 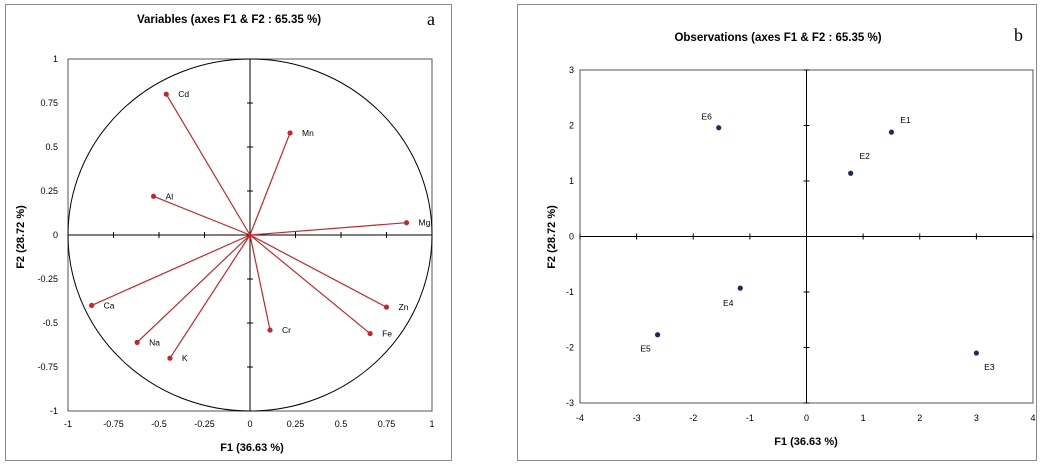 What do you see at coordinates (159, 424) in the screenshot?
I see `x-tick-label: -0.5` at bounding box center [159, 424].